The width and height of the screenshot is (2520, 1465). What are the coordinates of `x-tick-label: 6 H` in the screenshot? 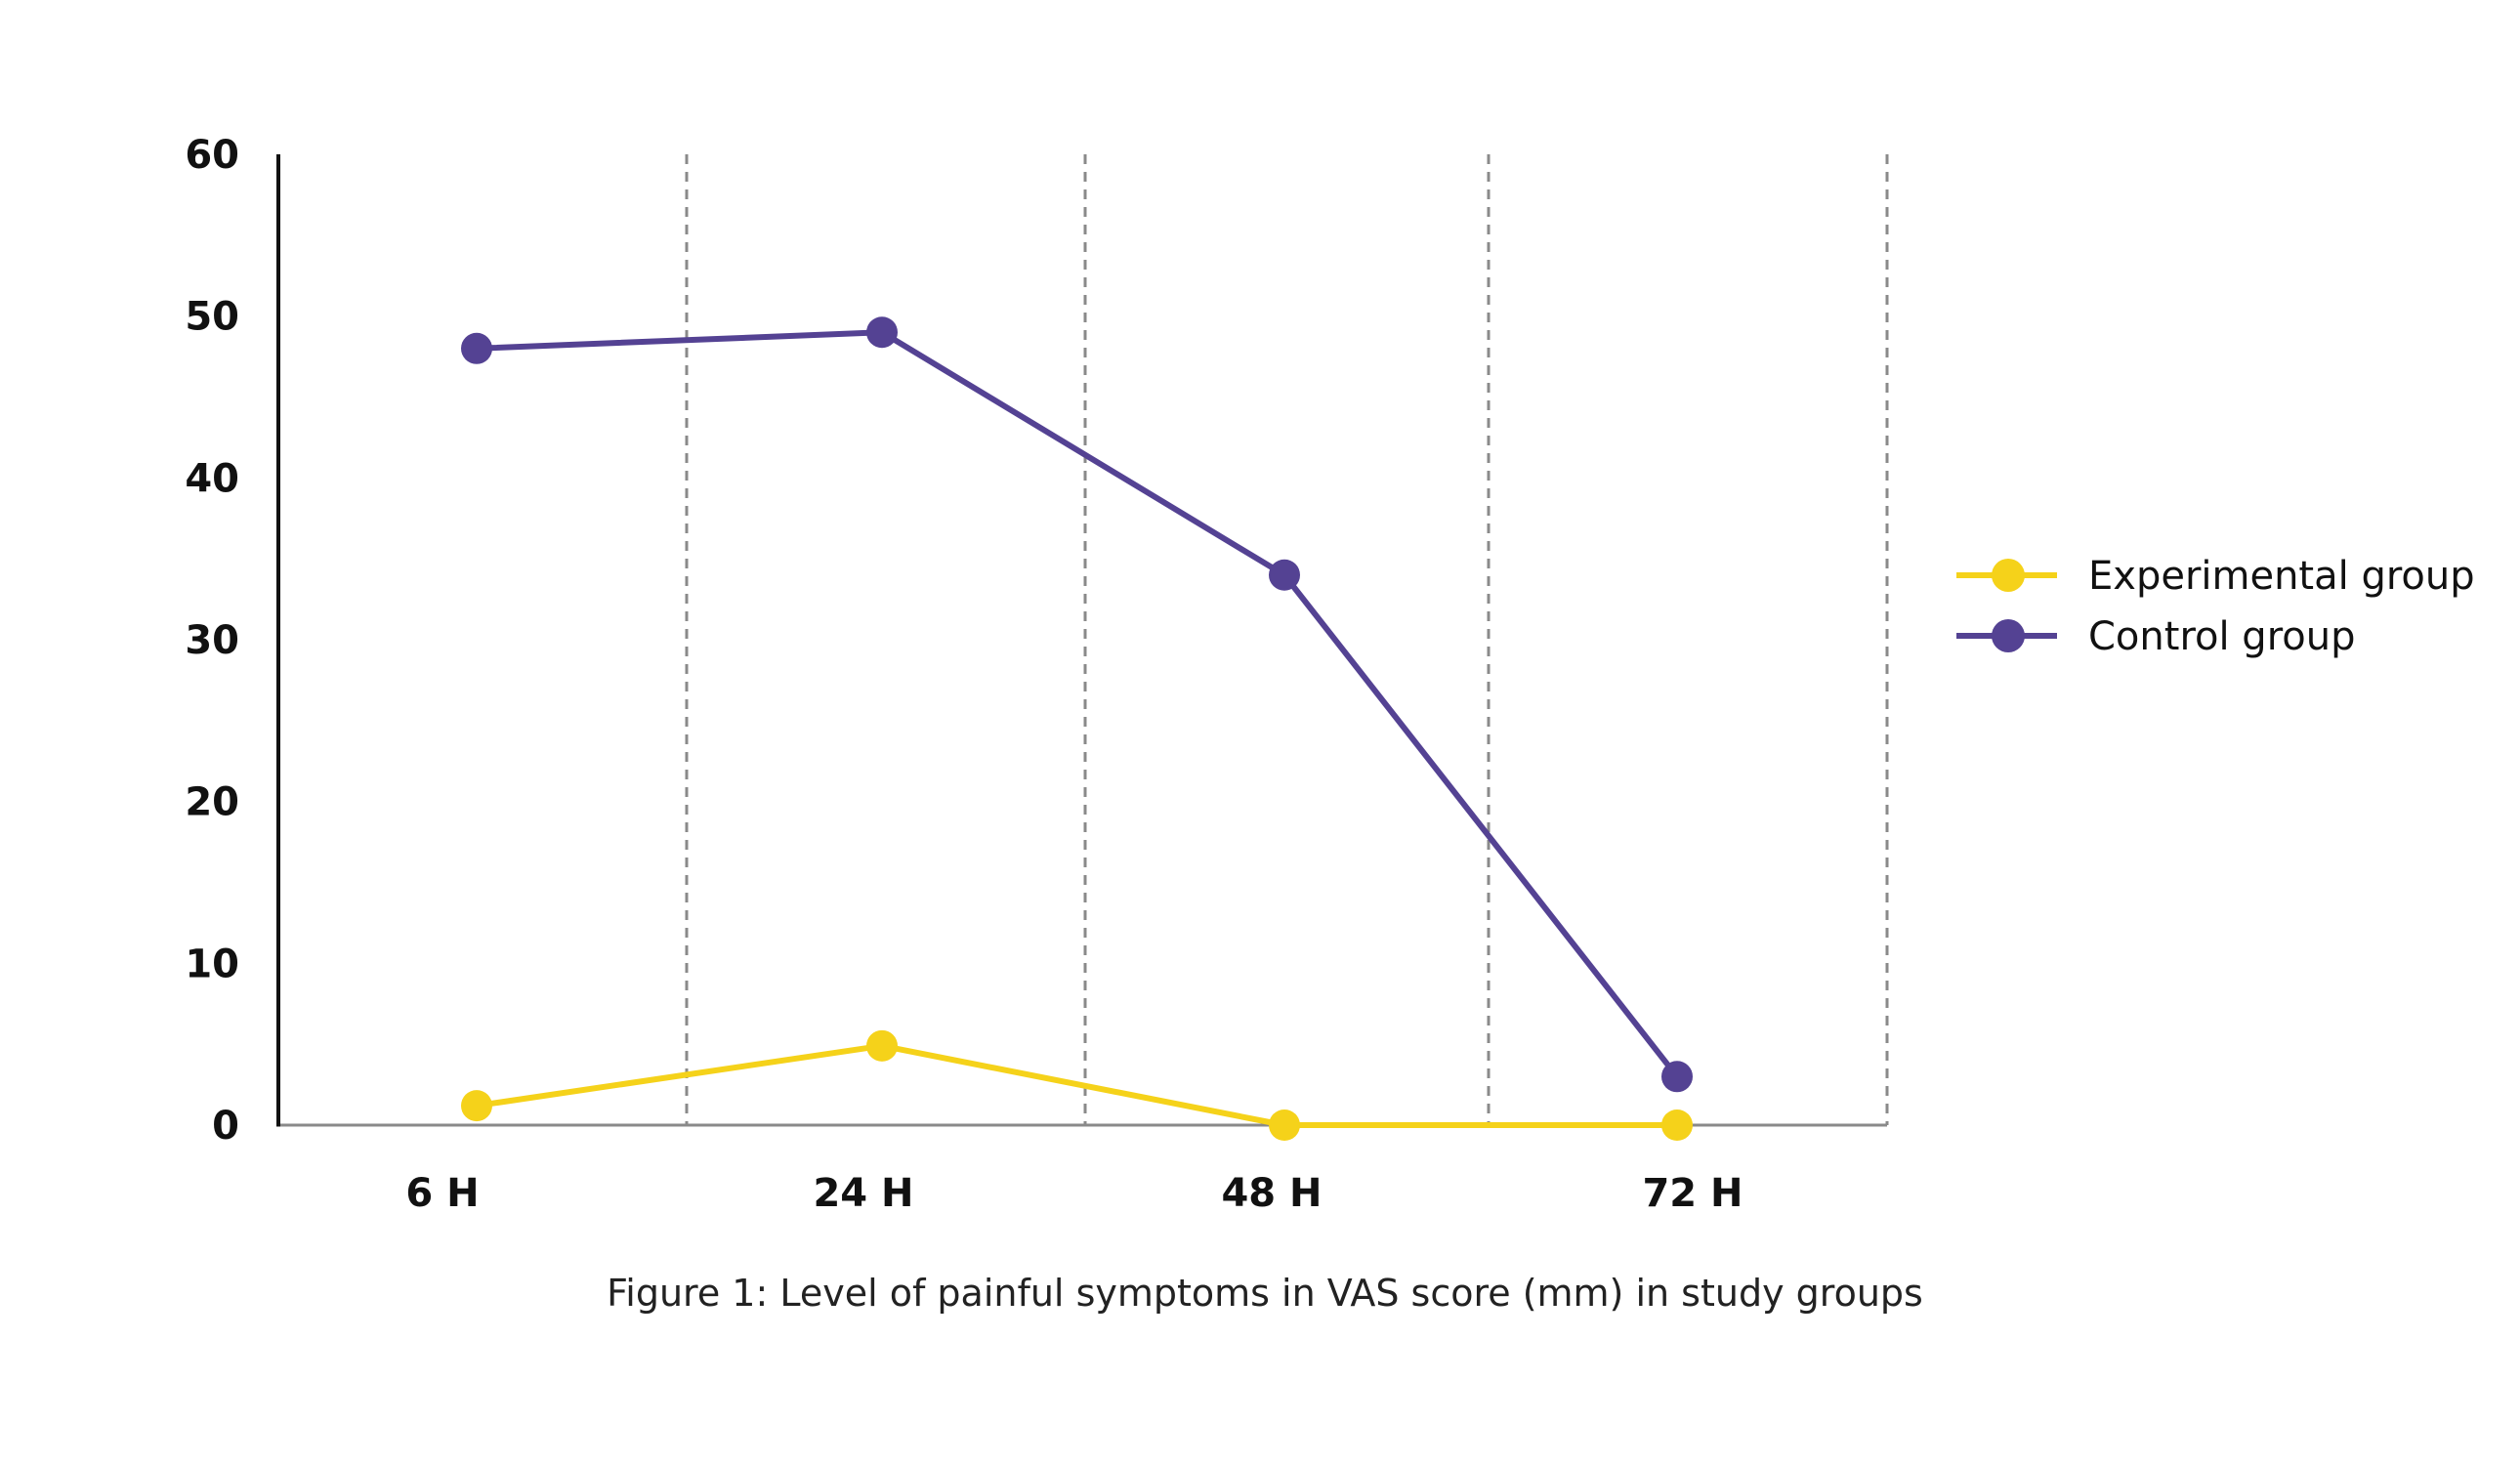 It's located at (442, 1193).